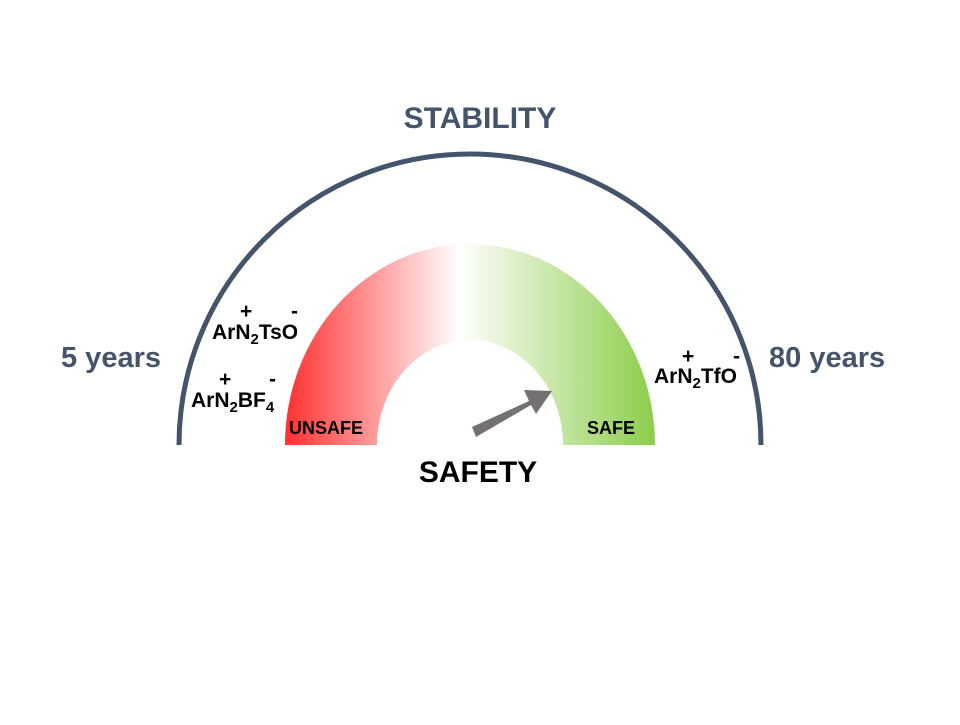 Image resolution: width=960 pixels, height=725 pixels. I want to click on stability-max-label: 80 years, so click(827, 358).